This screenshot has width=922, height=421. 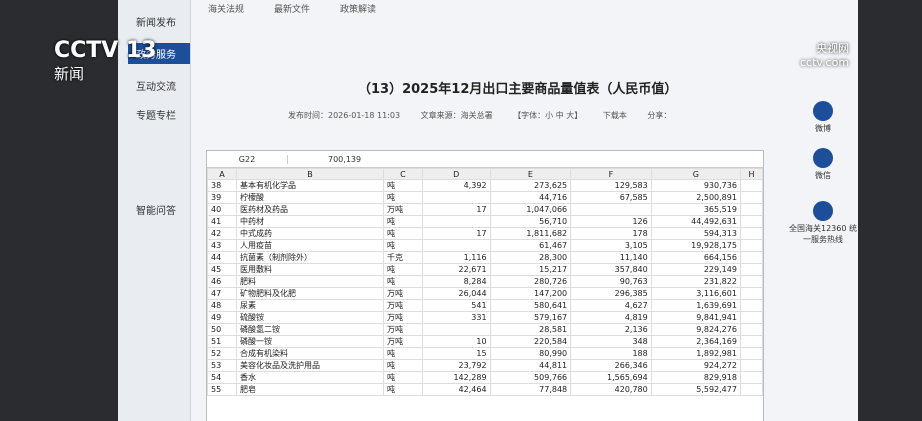 I want to click on sheet-row: 51 磷酸一铵 万吨 10 220,584 348 2,364,169, so click(x=485, y=341).